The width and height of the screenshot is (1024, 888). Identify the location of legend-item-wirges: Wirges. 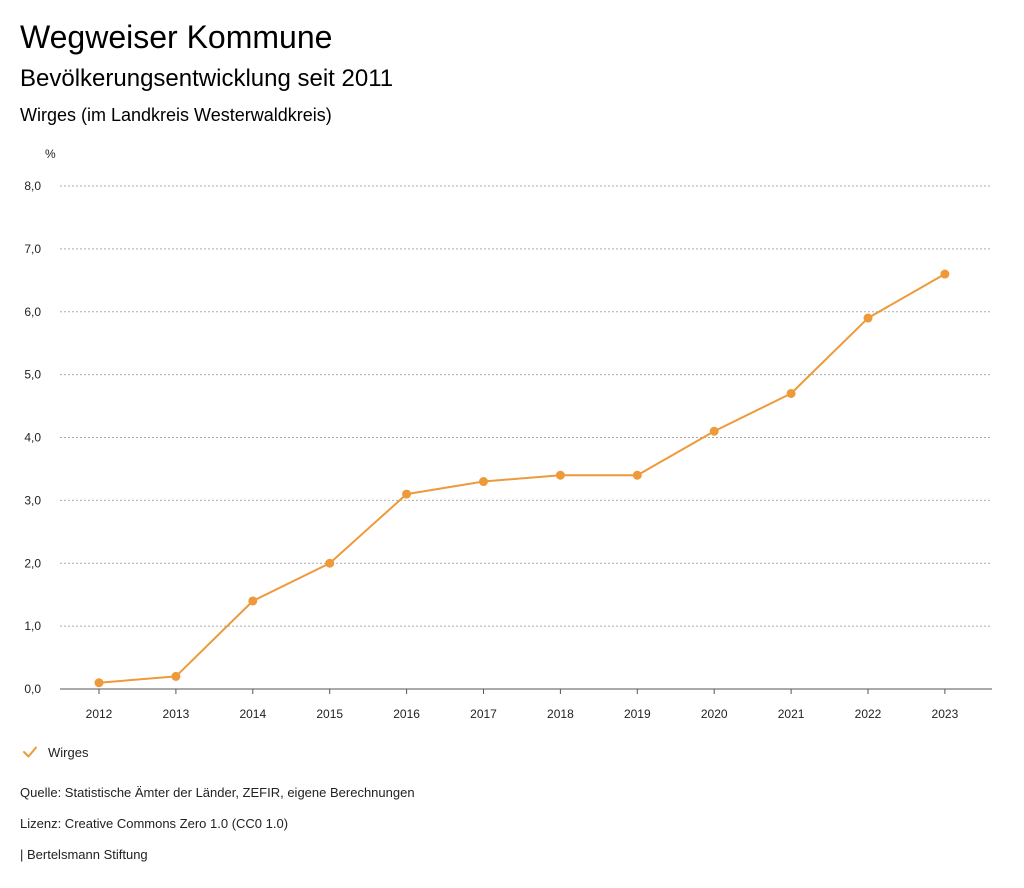
(55, 752).